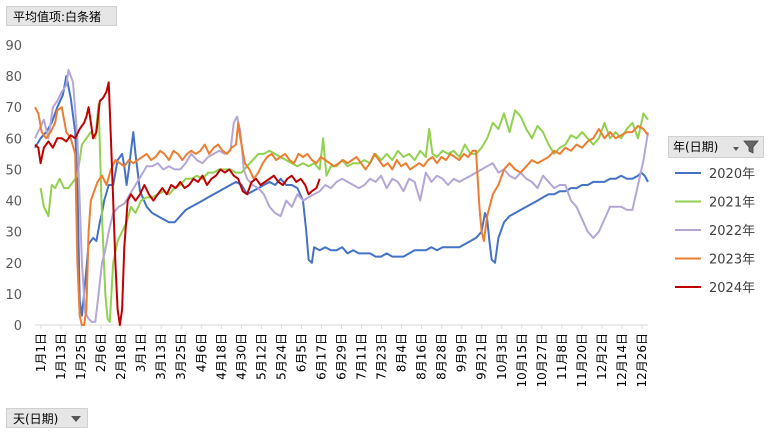 The image size is (769, 432). Describe the element at coordinates (502, 356) in the screenshot. I see `x-tick-label: 10月3日` at that location.